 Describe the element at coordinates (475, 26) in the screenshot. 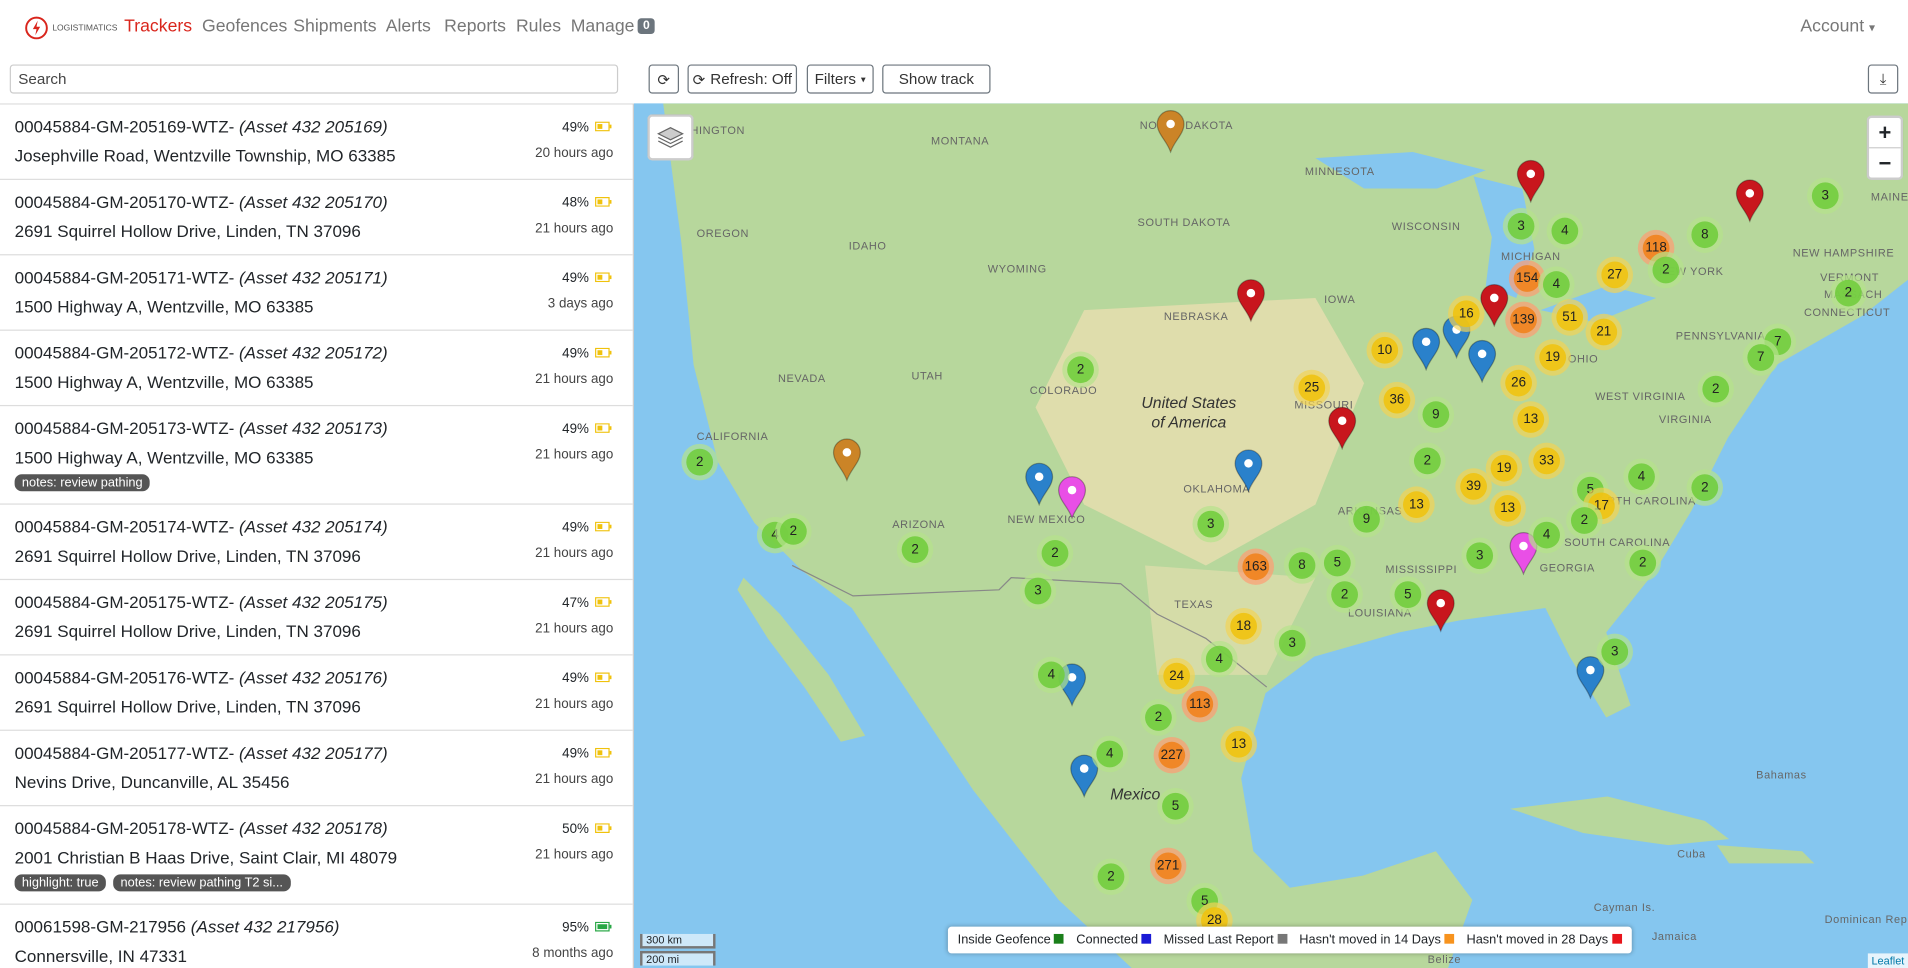

I see `nav-link: Reports` at that location.